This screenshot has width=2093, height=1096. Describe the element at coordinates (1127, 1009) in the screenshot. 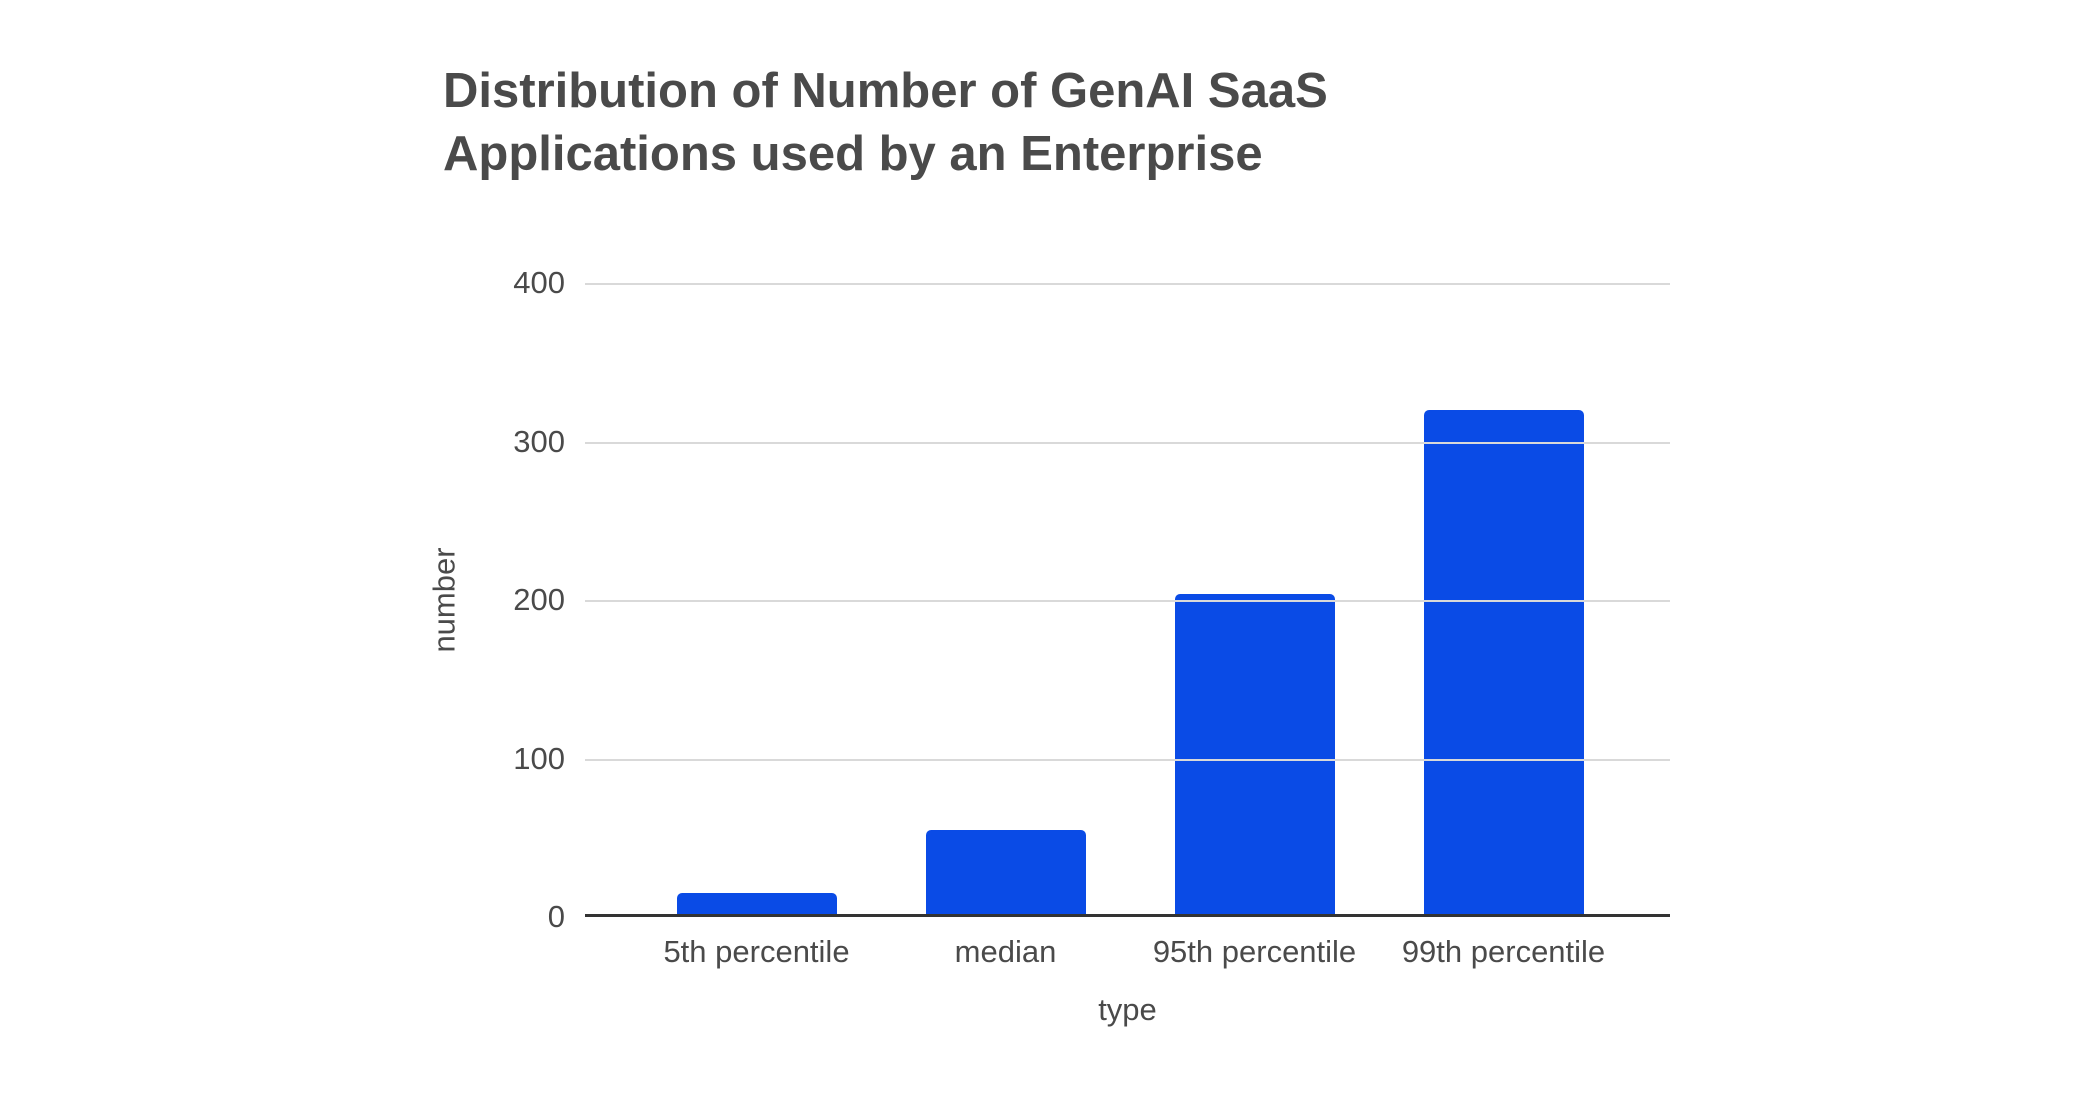

I see `x-axis-title: type` at that location.